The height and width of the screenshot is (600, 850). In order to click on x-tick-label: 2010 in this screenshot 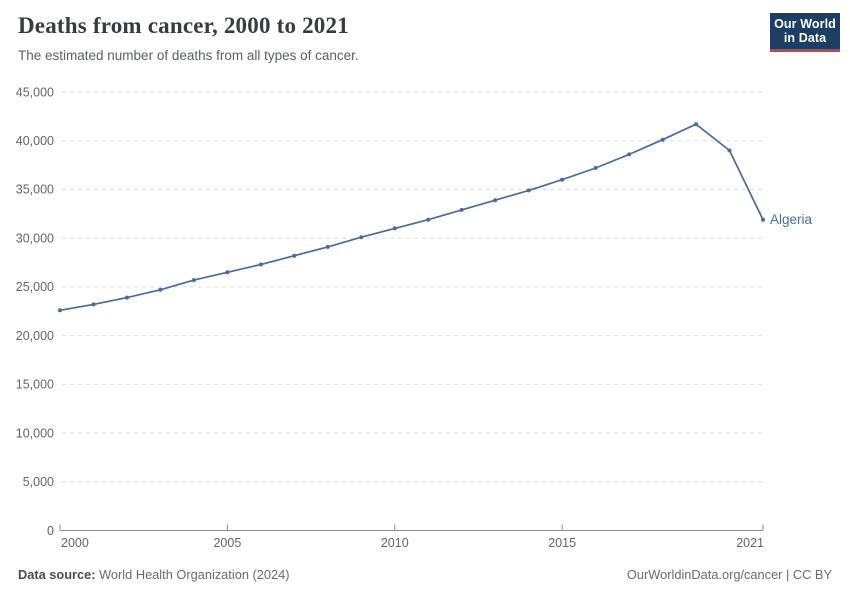, I will do `click(395, 543)`.